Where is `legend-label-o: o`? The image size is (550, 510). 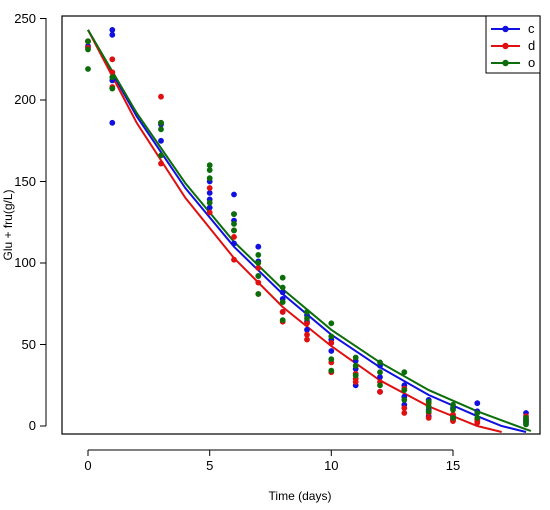 legend-label-o: o is located at coordinates (531, 62).